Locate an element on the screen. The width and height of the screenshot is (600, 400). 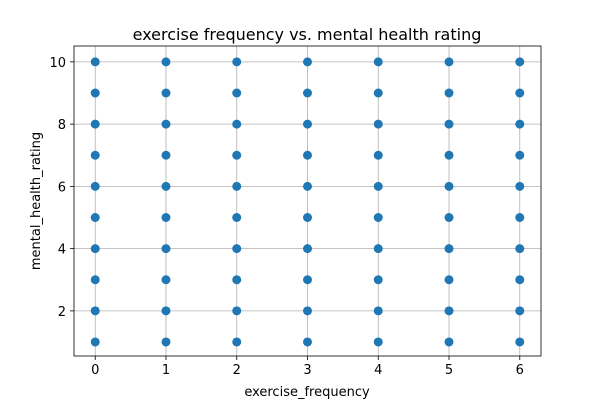
y-tick-label: 4 is located at coordinates (62, 250).